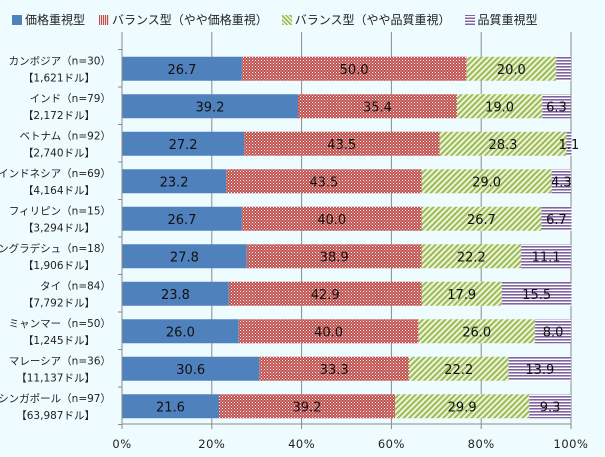  I want to click on data-label: 9.3, so click(550, 407).